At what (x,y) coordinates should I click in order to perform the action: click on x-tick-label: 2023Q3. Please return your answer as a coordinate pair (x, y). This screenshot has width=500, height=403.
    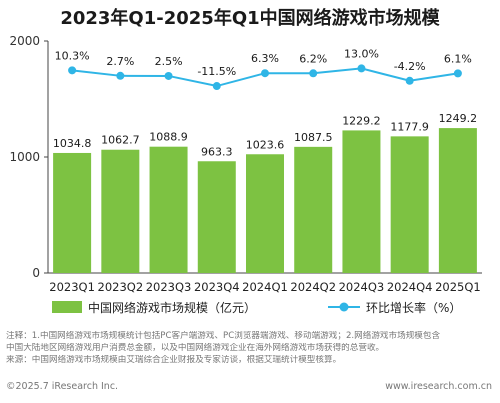
    Looking at the image, I should click on (169, 287).